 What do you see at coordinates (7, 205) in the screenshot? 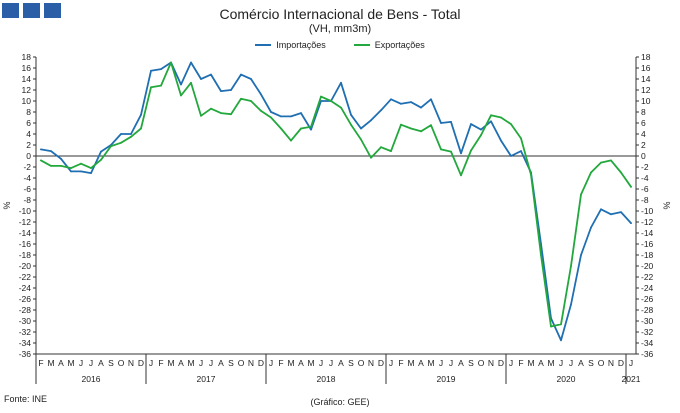
I see `y-axis-label-left: %` at bounding box center [7, 205].